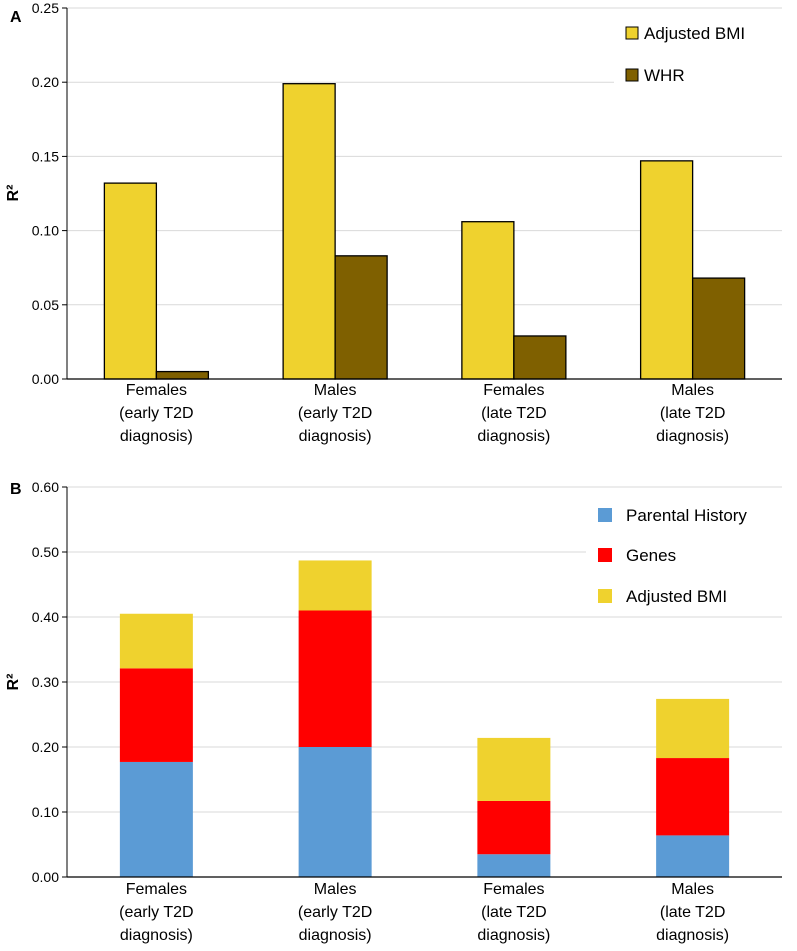 Image resolution: width=797 pixels, height=951 pixels. What do you see at coordinates (45, 682) in the screenshot?
I see `panel-b-y-tick-label: 0.30` at bounding box center [45, 682].